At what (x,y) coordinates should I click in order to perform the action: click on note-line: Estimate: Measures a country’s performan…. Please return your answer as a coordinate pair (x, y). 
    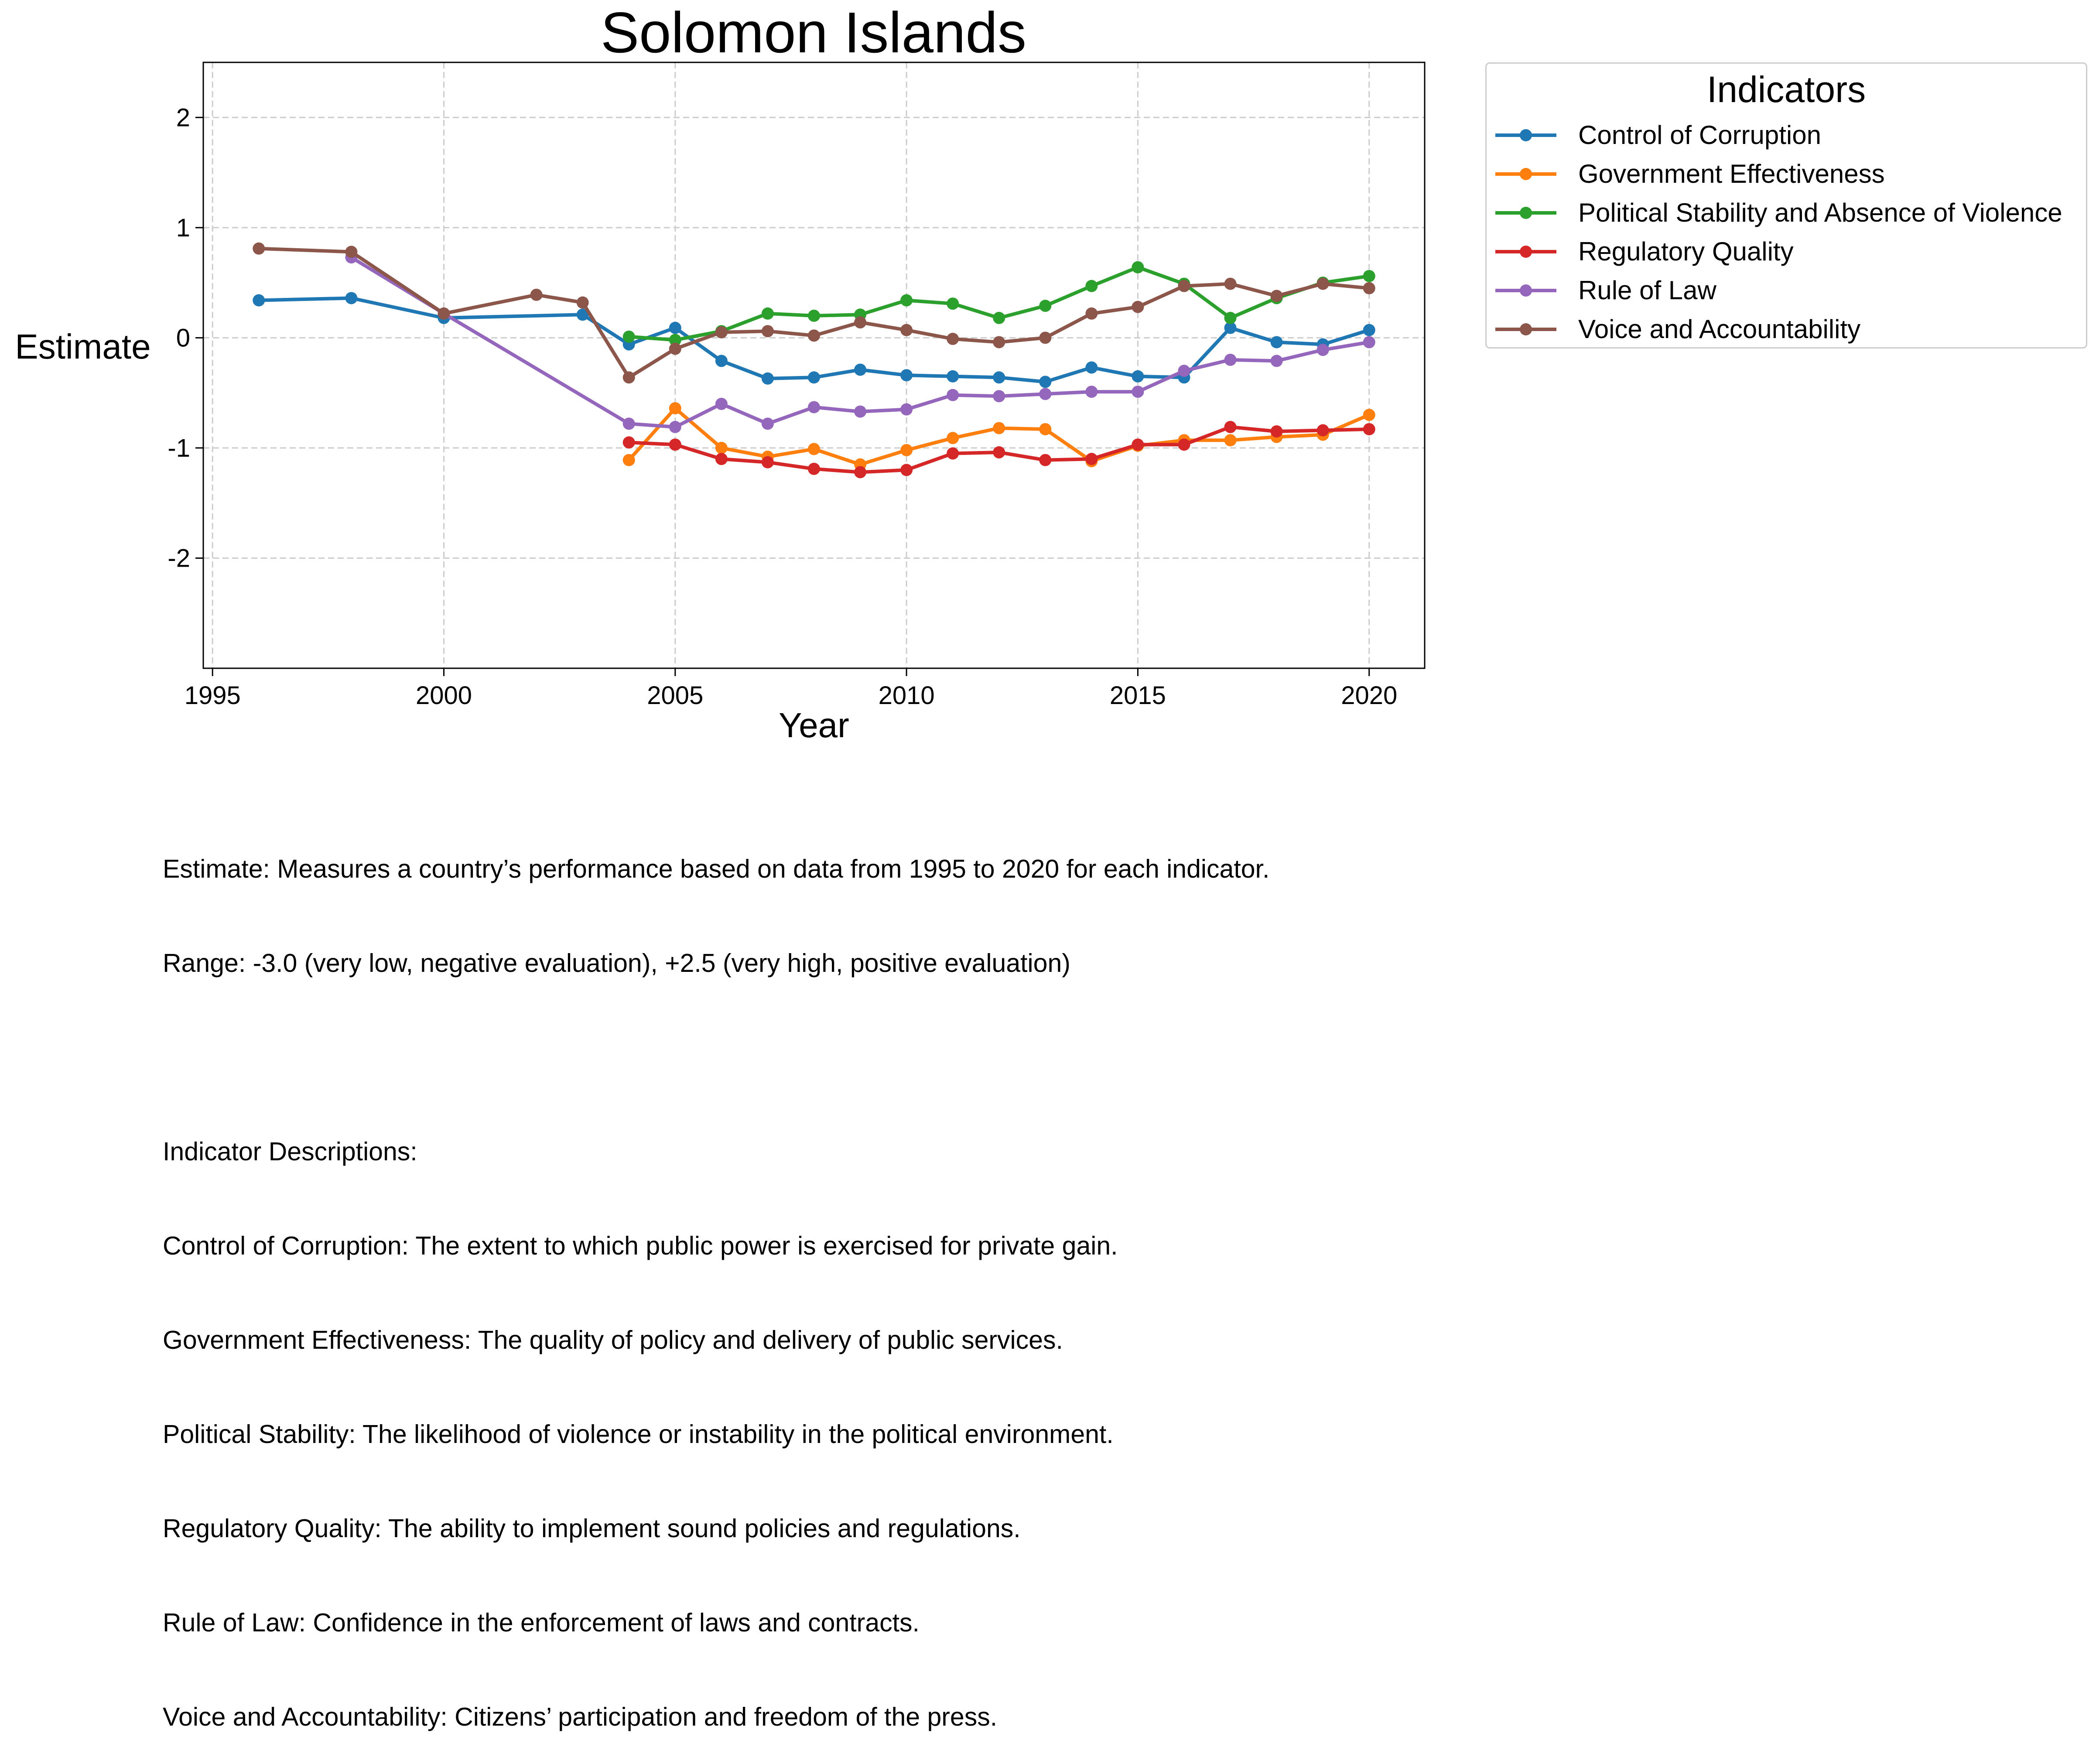
    Looking at the image, I should click on (716, 869).